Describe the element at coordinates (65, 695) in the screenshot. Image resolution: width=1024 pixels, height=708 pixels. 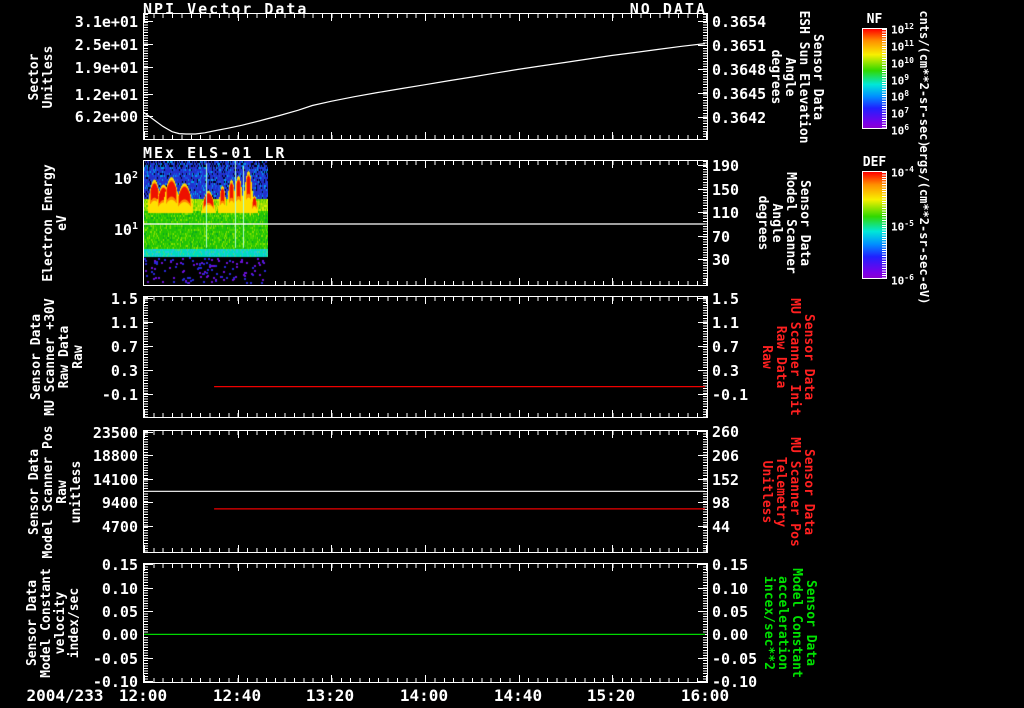
I see `x-axis-date-label: 2004/233` at that location.